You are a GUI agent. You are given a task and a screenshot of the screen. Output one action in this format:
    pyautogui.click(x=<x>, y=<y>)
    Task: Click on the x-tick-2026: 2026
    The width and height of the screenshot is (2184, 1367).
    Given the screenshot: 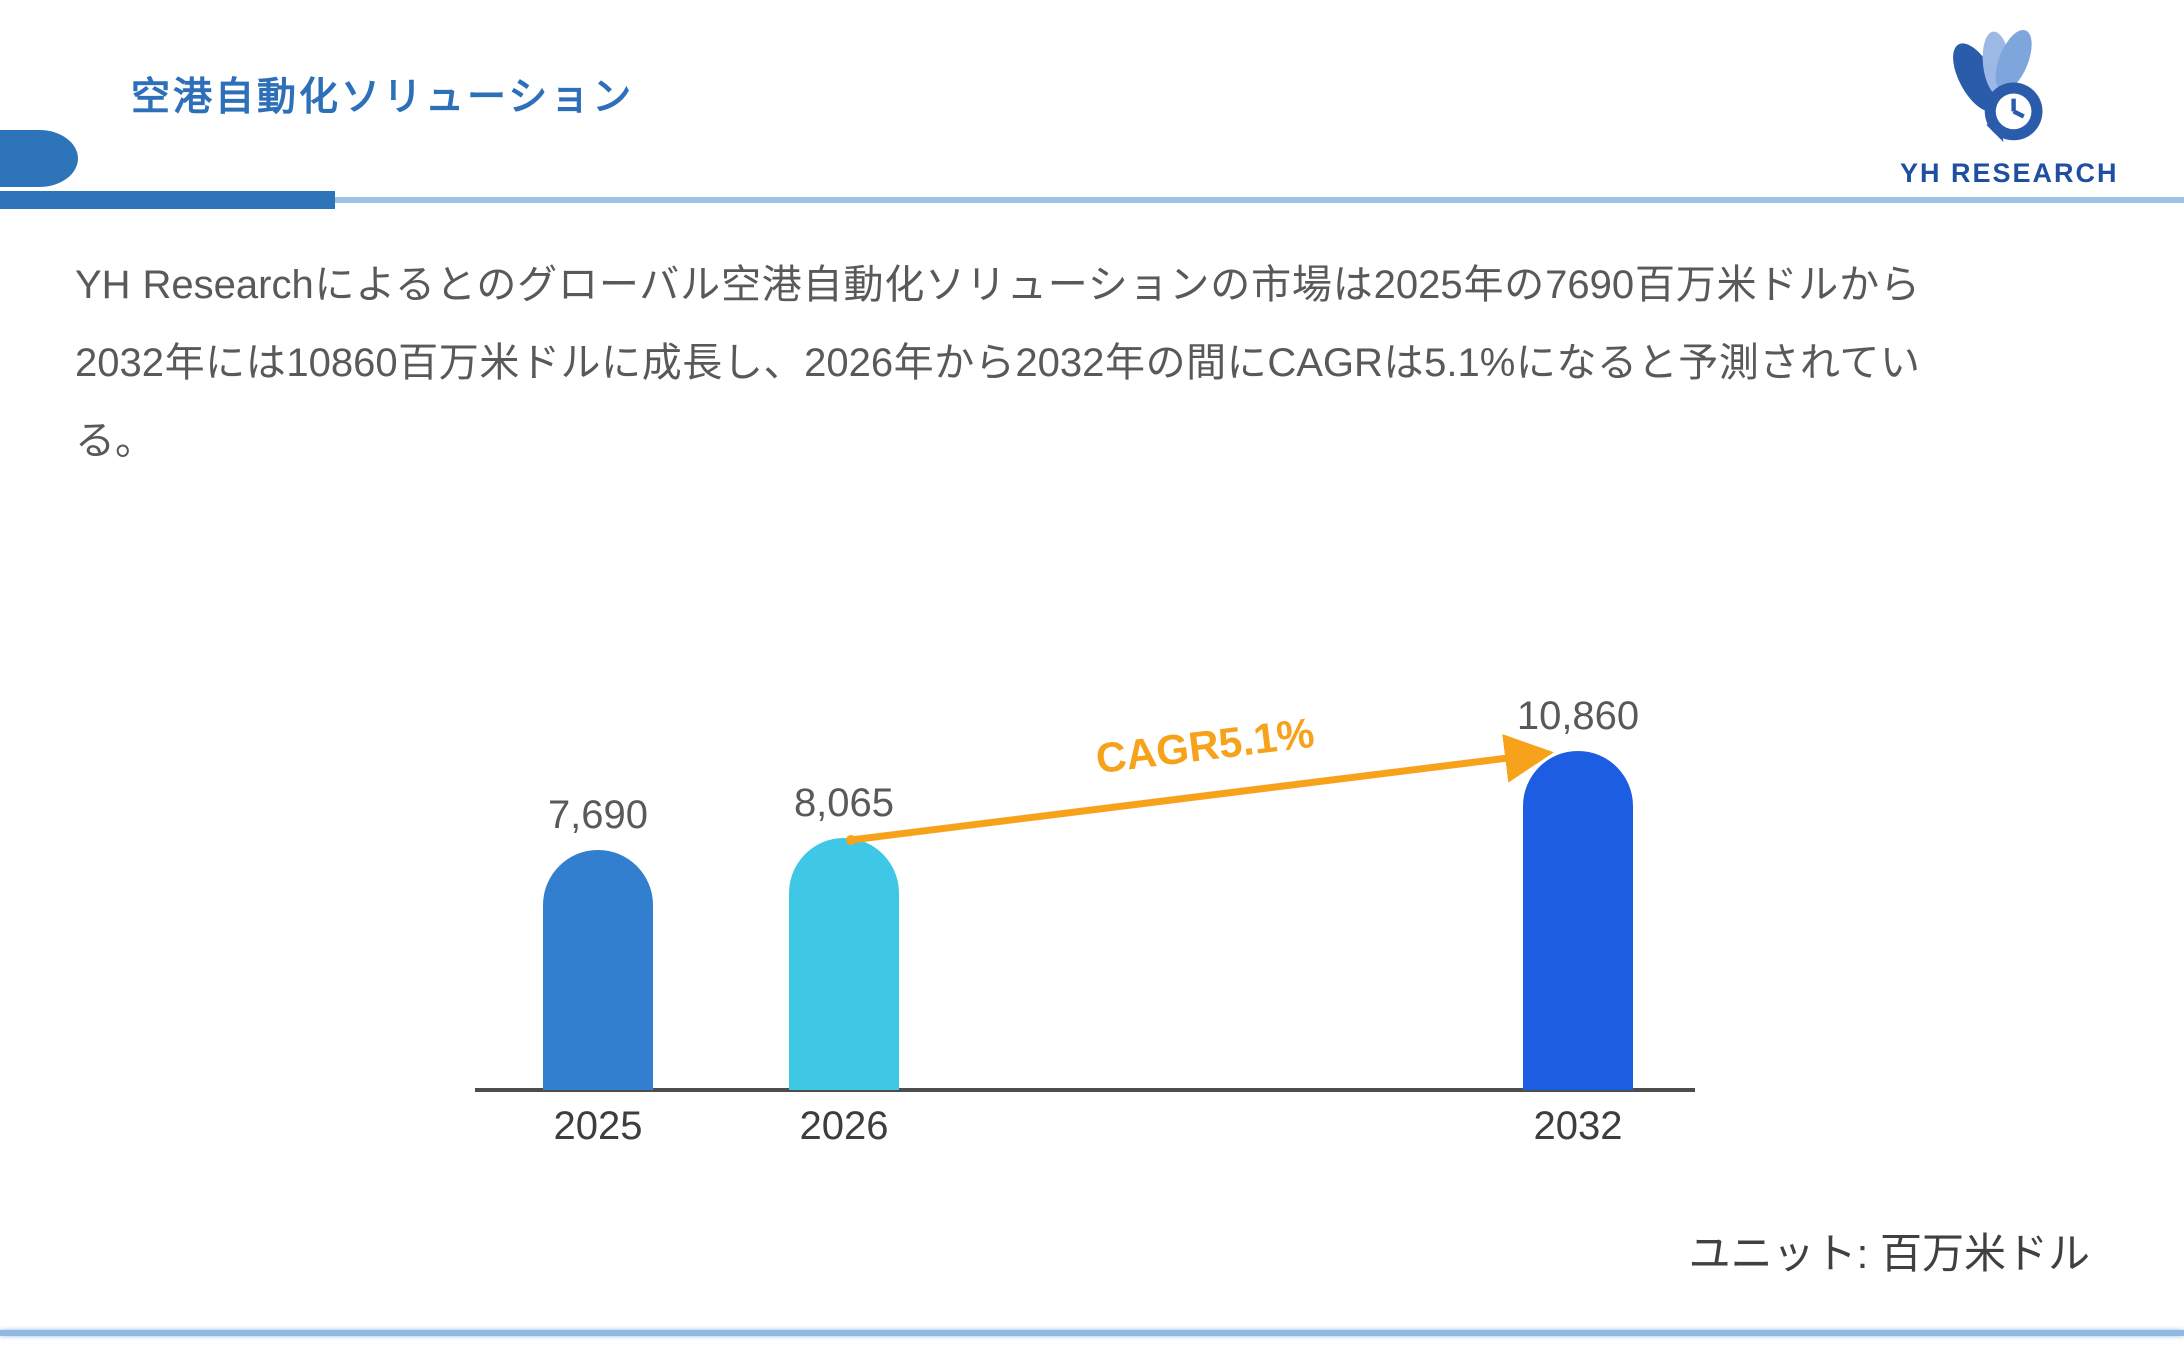 What is the action you would take?
    pyautogui.click(x=844, y=1126)
    